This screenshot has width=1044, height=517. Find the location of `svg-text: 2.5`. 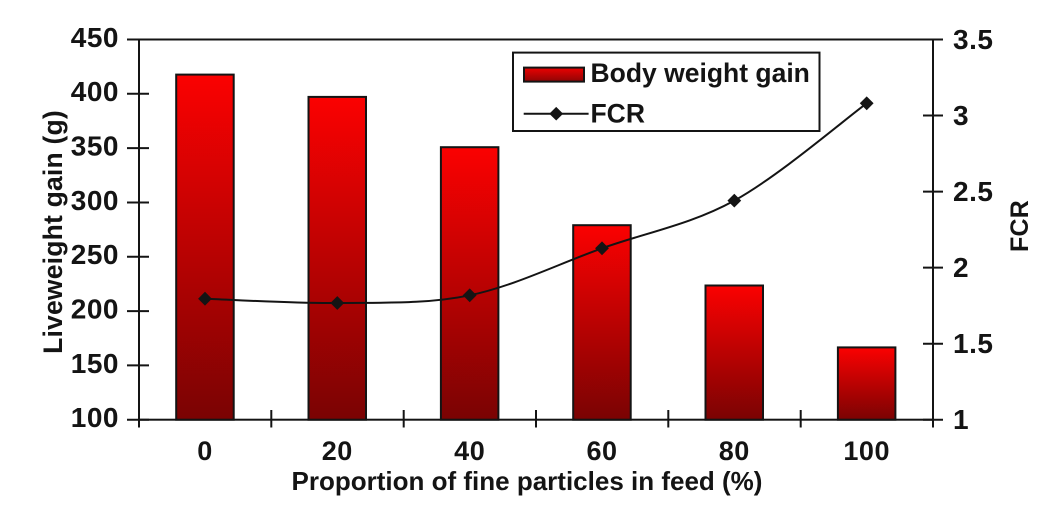

svg-text: 2.5 is located at coordinates (973, 191).